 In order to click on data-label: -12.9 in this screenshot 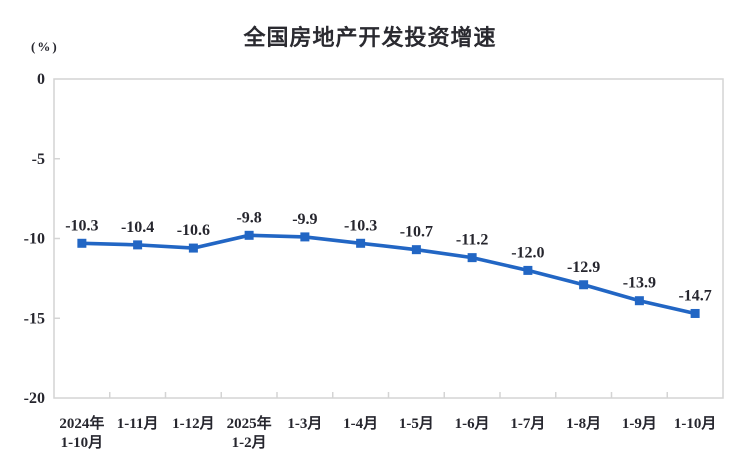, I will do `click(583, 267)`.